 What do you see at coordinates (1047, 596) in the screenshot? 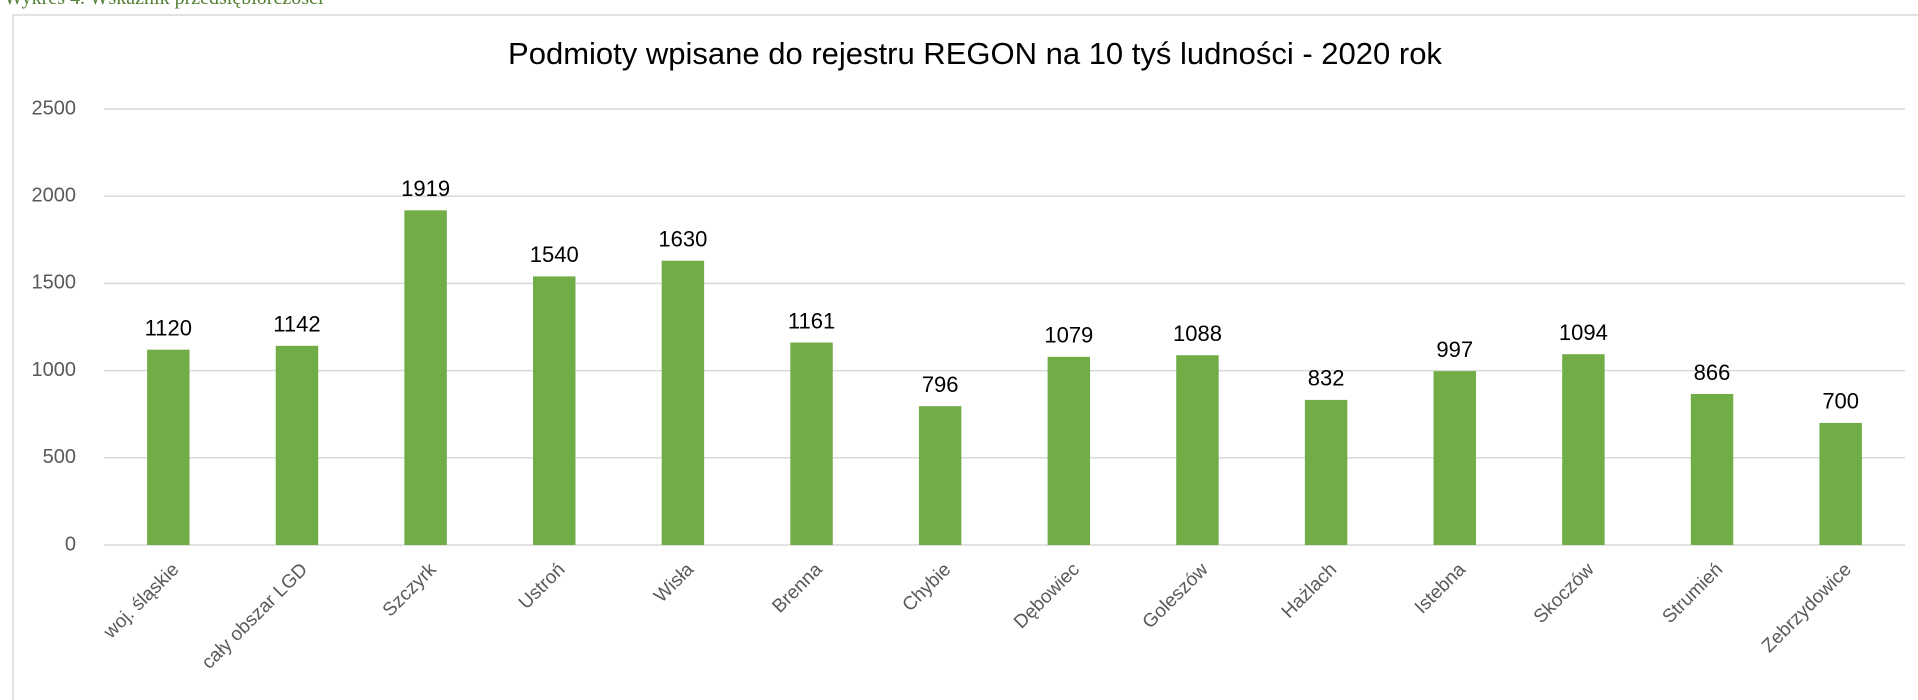
I see `x-tick-label: Dębowiec` at bounding box center [1047, 596].